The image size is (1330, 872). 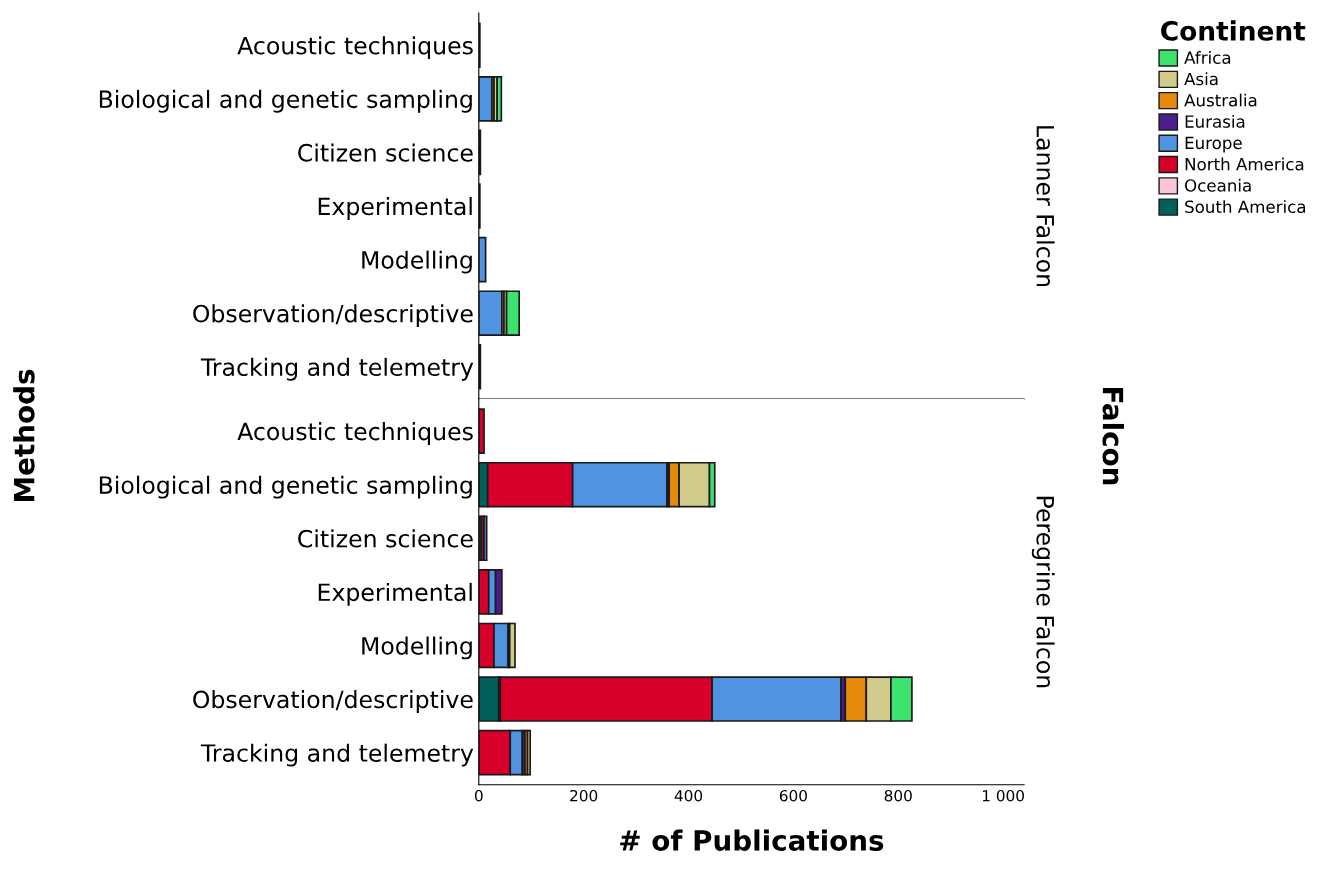 I want to click on x-tick-label: 800, so click(x=898, y=795).